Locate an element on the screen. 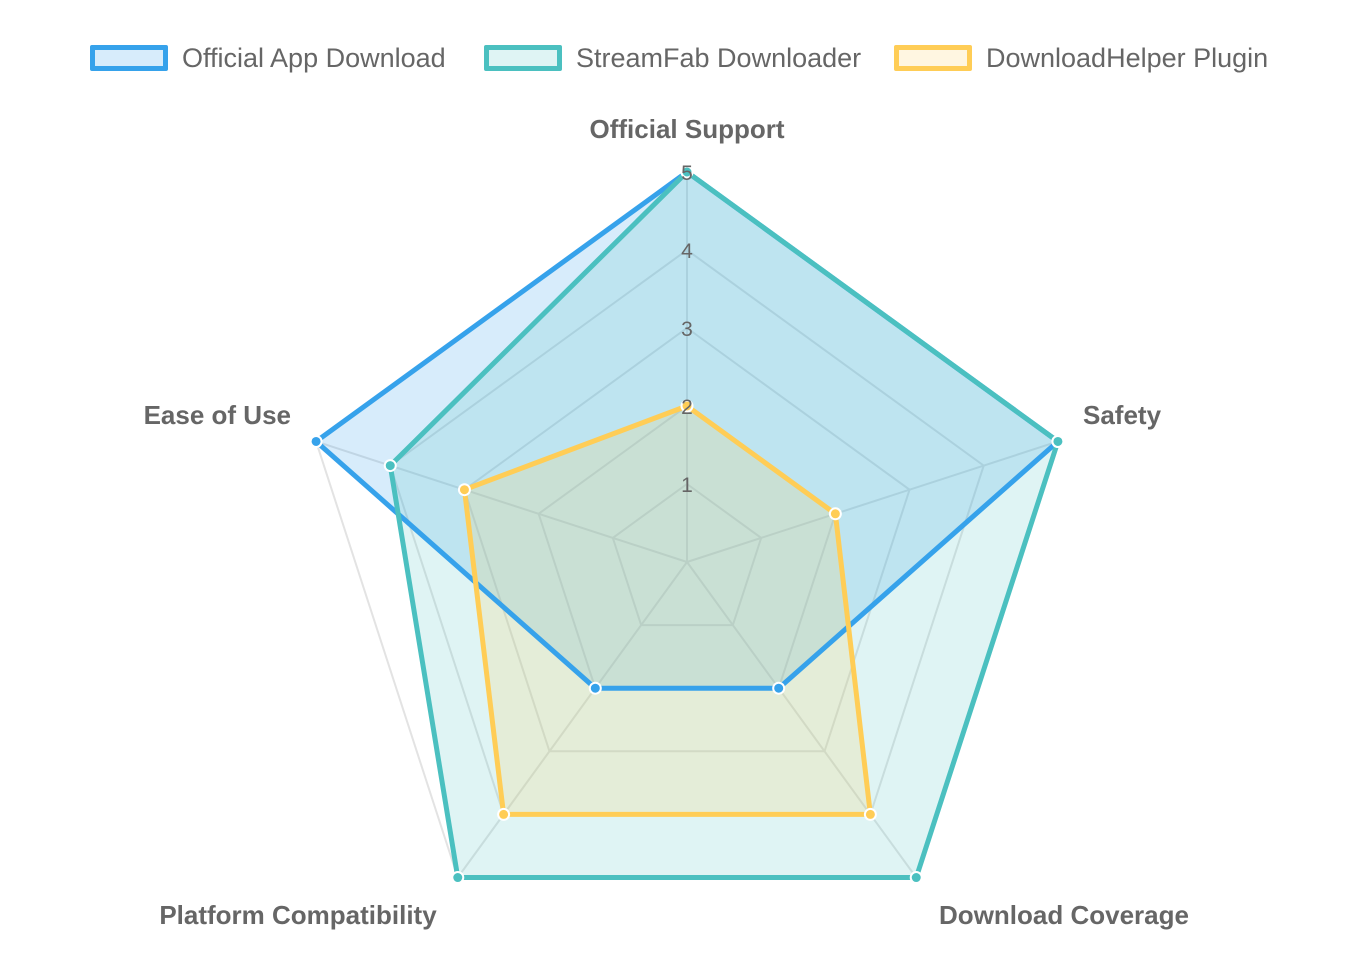 Image resolution: width=1346 pixels, height=976 pixels. tick-label-5: 5 is located at coordinates (687, 173).